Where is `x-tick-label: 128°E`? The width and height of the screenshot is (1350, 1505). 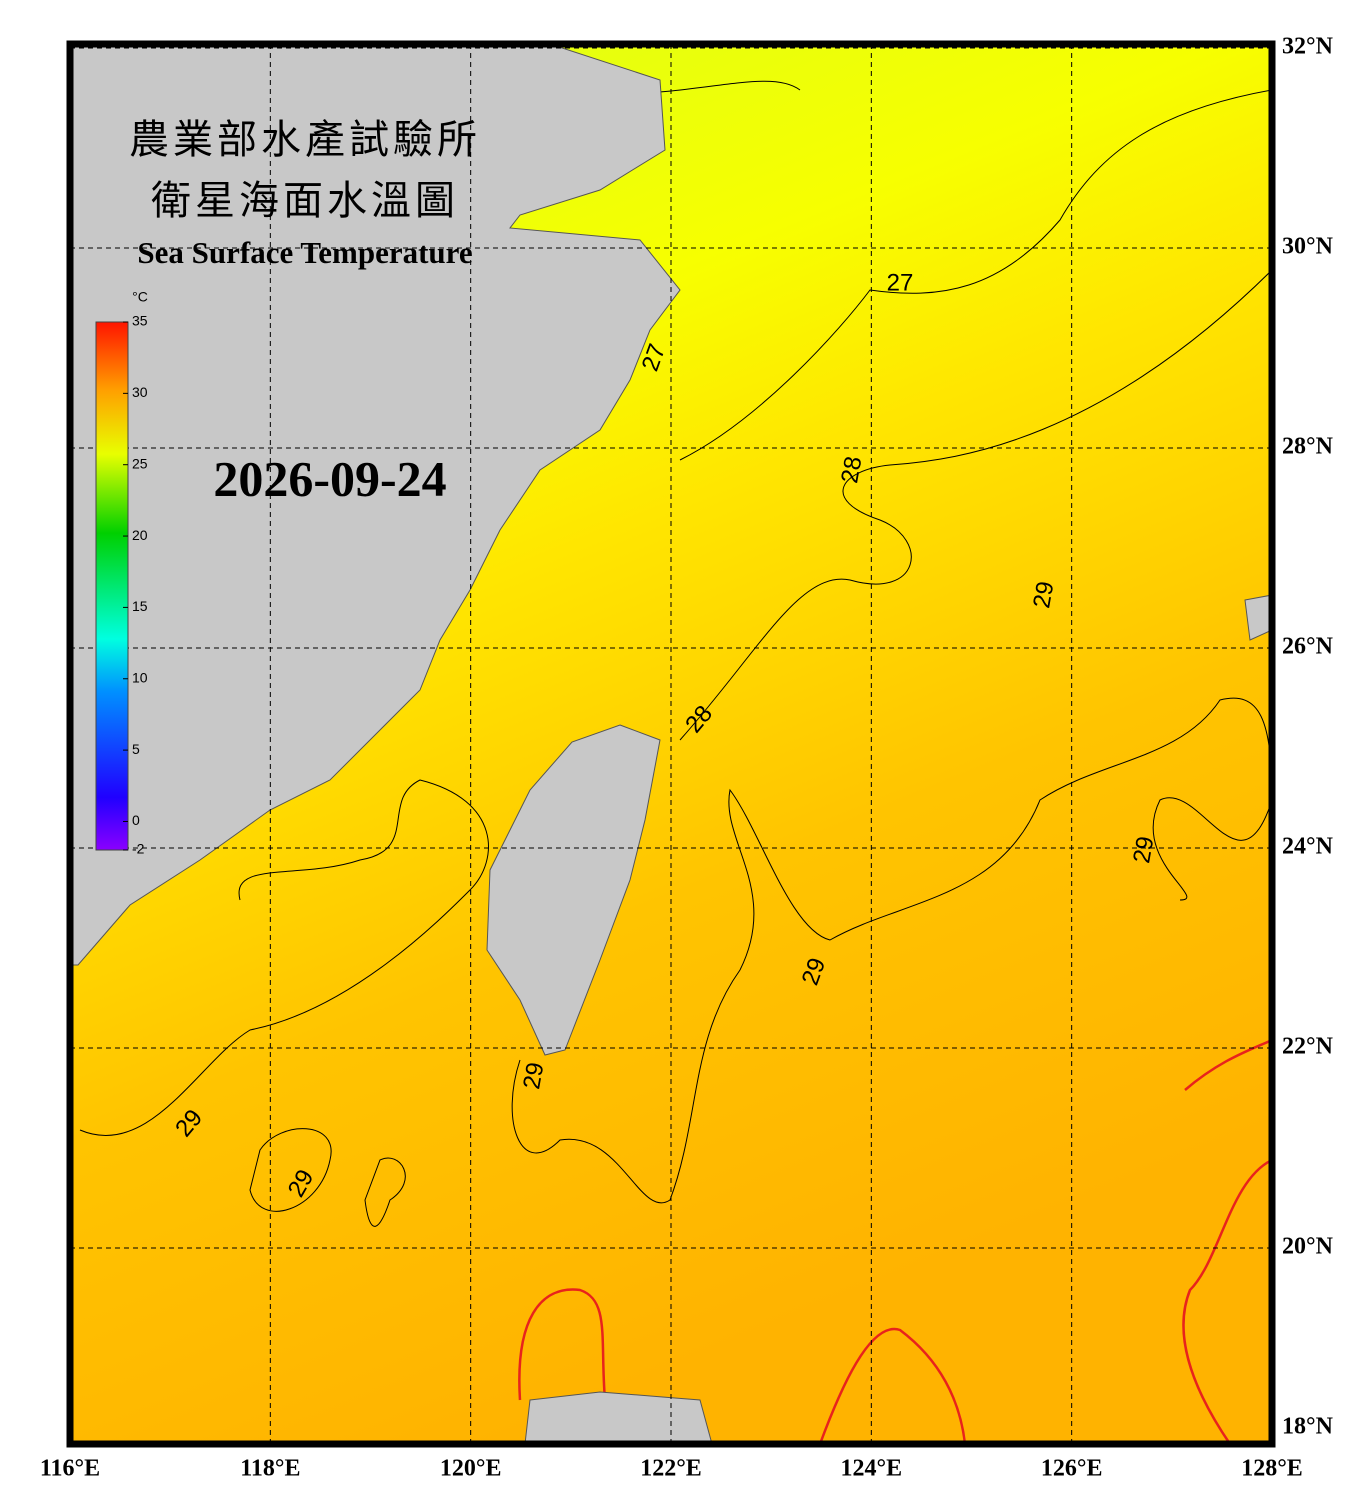
x-tick-label: 128°E is located at coordinates (1272, 1469).